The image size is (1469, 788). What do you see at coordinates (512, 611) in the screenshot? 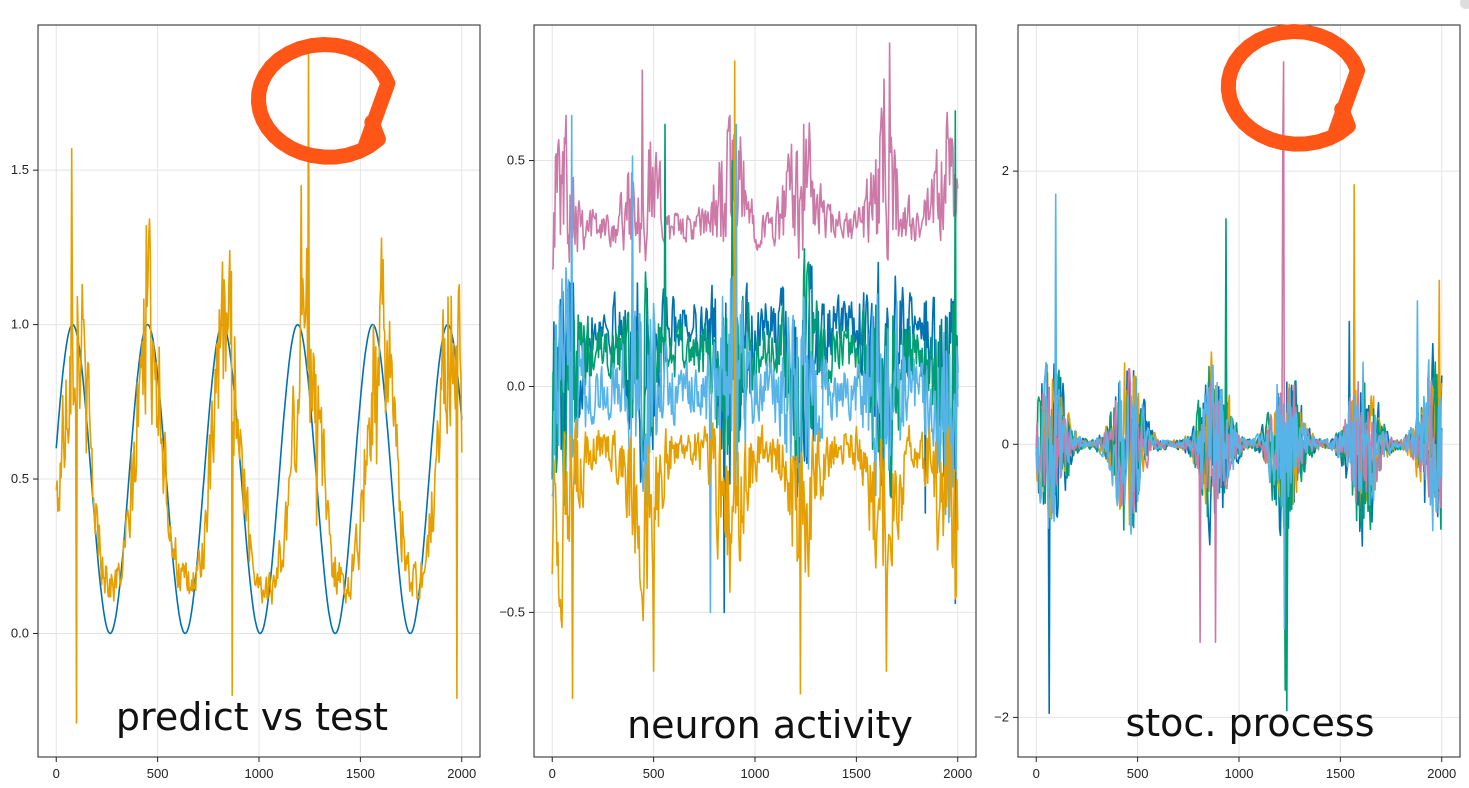
I see `y-tick-label: −0.5` at bounding box center [512, 611].